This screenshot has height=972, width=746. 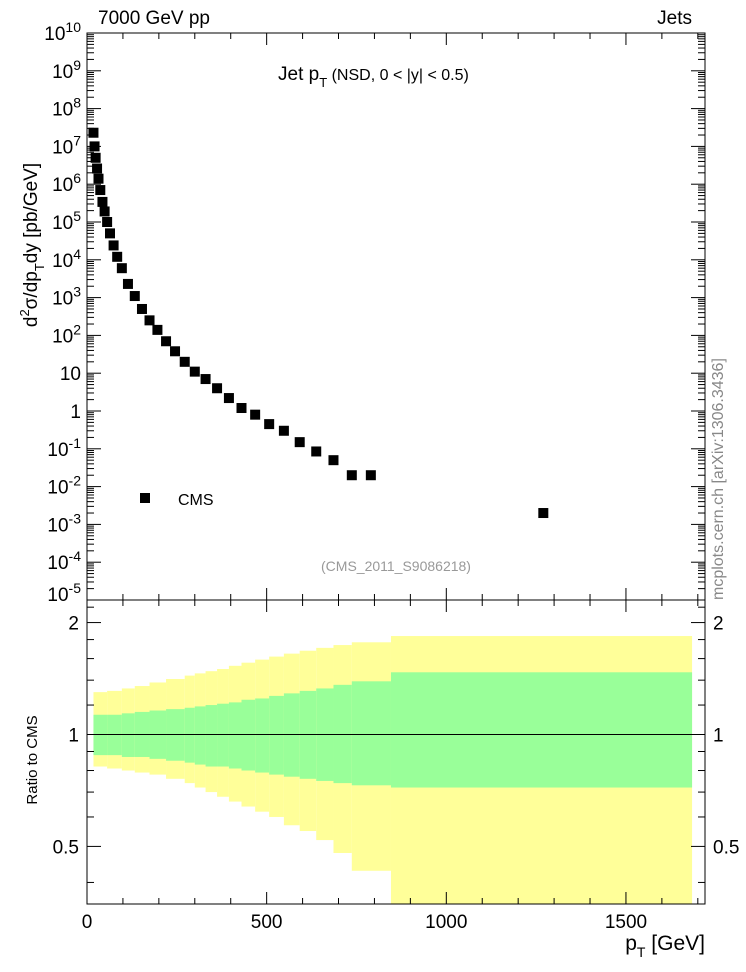 I want to click on legend-marker, so click(x=145, y=498).